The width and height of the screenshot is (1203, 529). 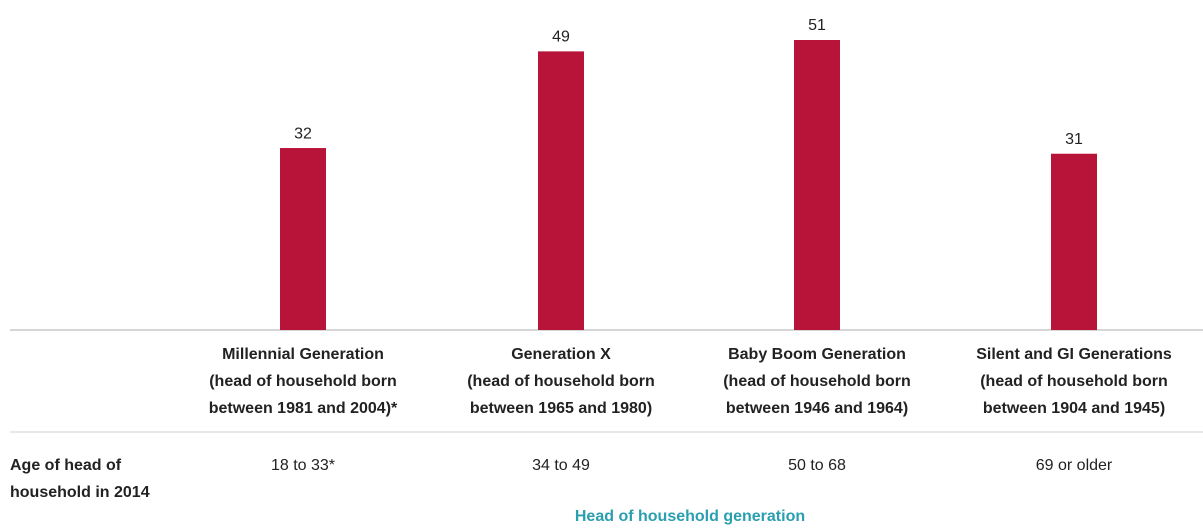 What do you see at coordinates (561, 465) in the screenshot?
I see `age-label: 34 to 49` at bounding box center [561, 465].